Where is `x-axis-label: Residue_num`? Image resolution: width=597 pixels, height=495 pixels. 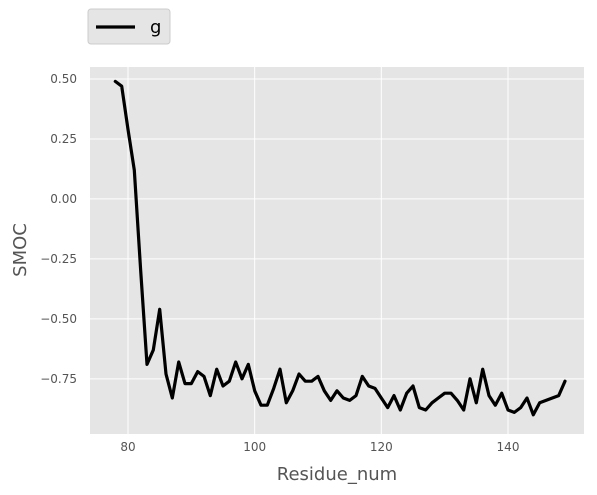
x-axis-label: Residue_num is located at coordinates (337, 474).